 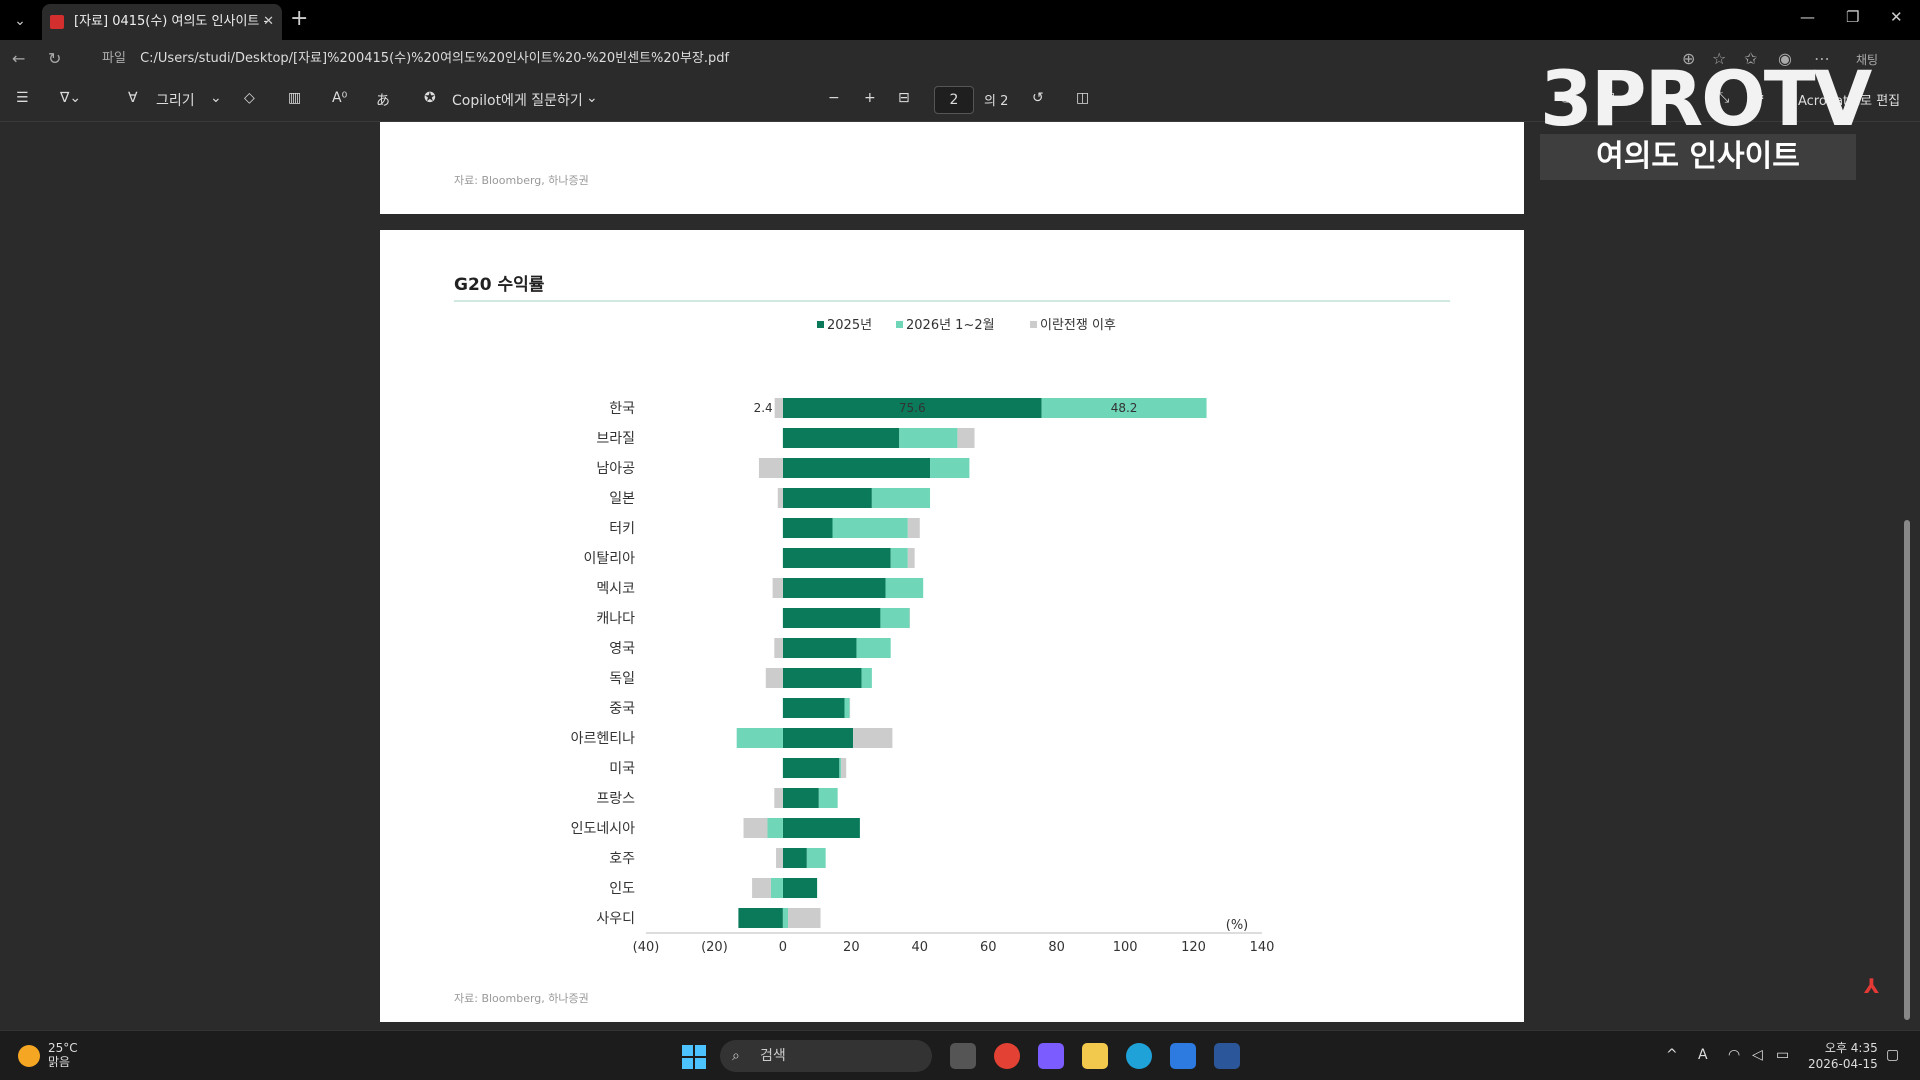 I want to click on windows-start-icon, so click(x=694, y=1057).